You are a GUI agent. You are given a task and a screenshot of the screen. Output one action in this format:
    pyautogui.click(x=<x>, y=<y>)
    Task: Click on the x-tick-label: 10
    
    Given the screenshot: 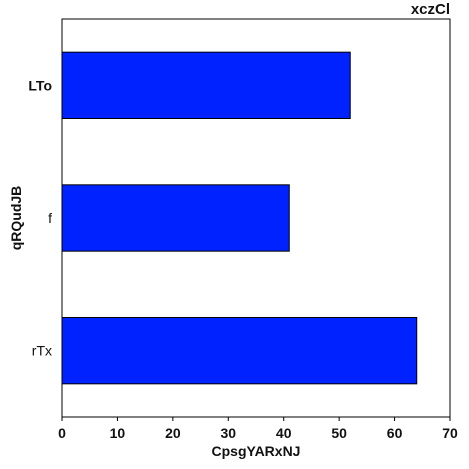 What is the action you would take?
    pyautogui.click(x=118, y=433)
    